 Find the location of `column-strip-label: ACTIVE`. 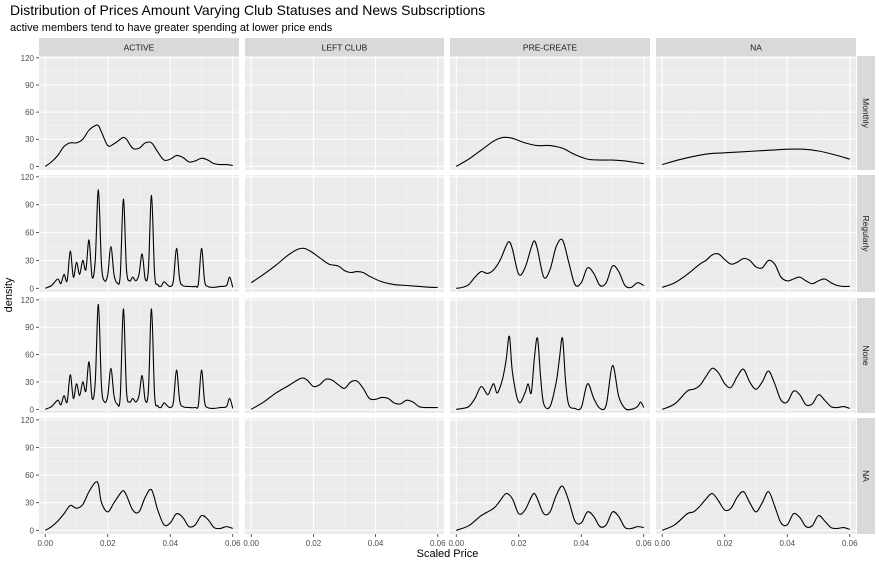

column-strip-label: ACTIVE is located at coordinates (139, 48).